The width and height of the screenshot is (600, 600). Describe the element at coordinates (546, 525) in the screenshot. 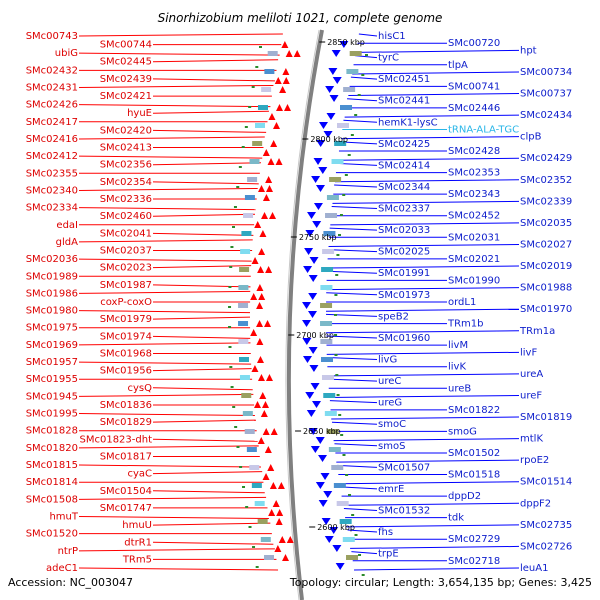

I see `gene-label-right: SMc02735` at that location.